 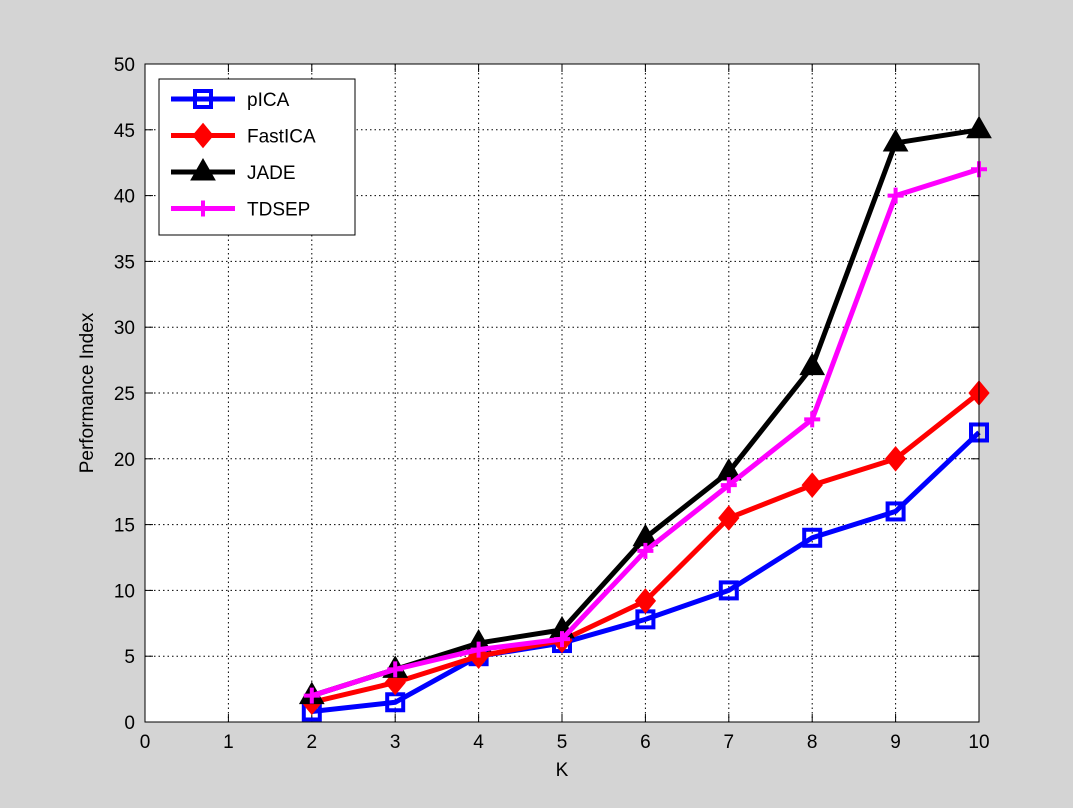 What do you see at coordinates (129, 657) in the screenshot?
I see `y-tick-label: 5` at bounding box center [129, 657].